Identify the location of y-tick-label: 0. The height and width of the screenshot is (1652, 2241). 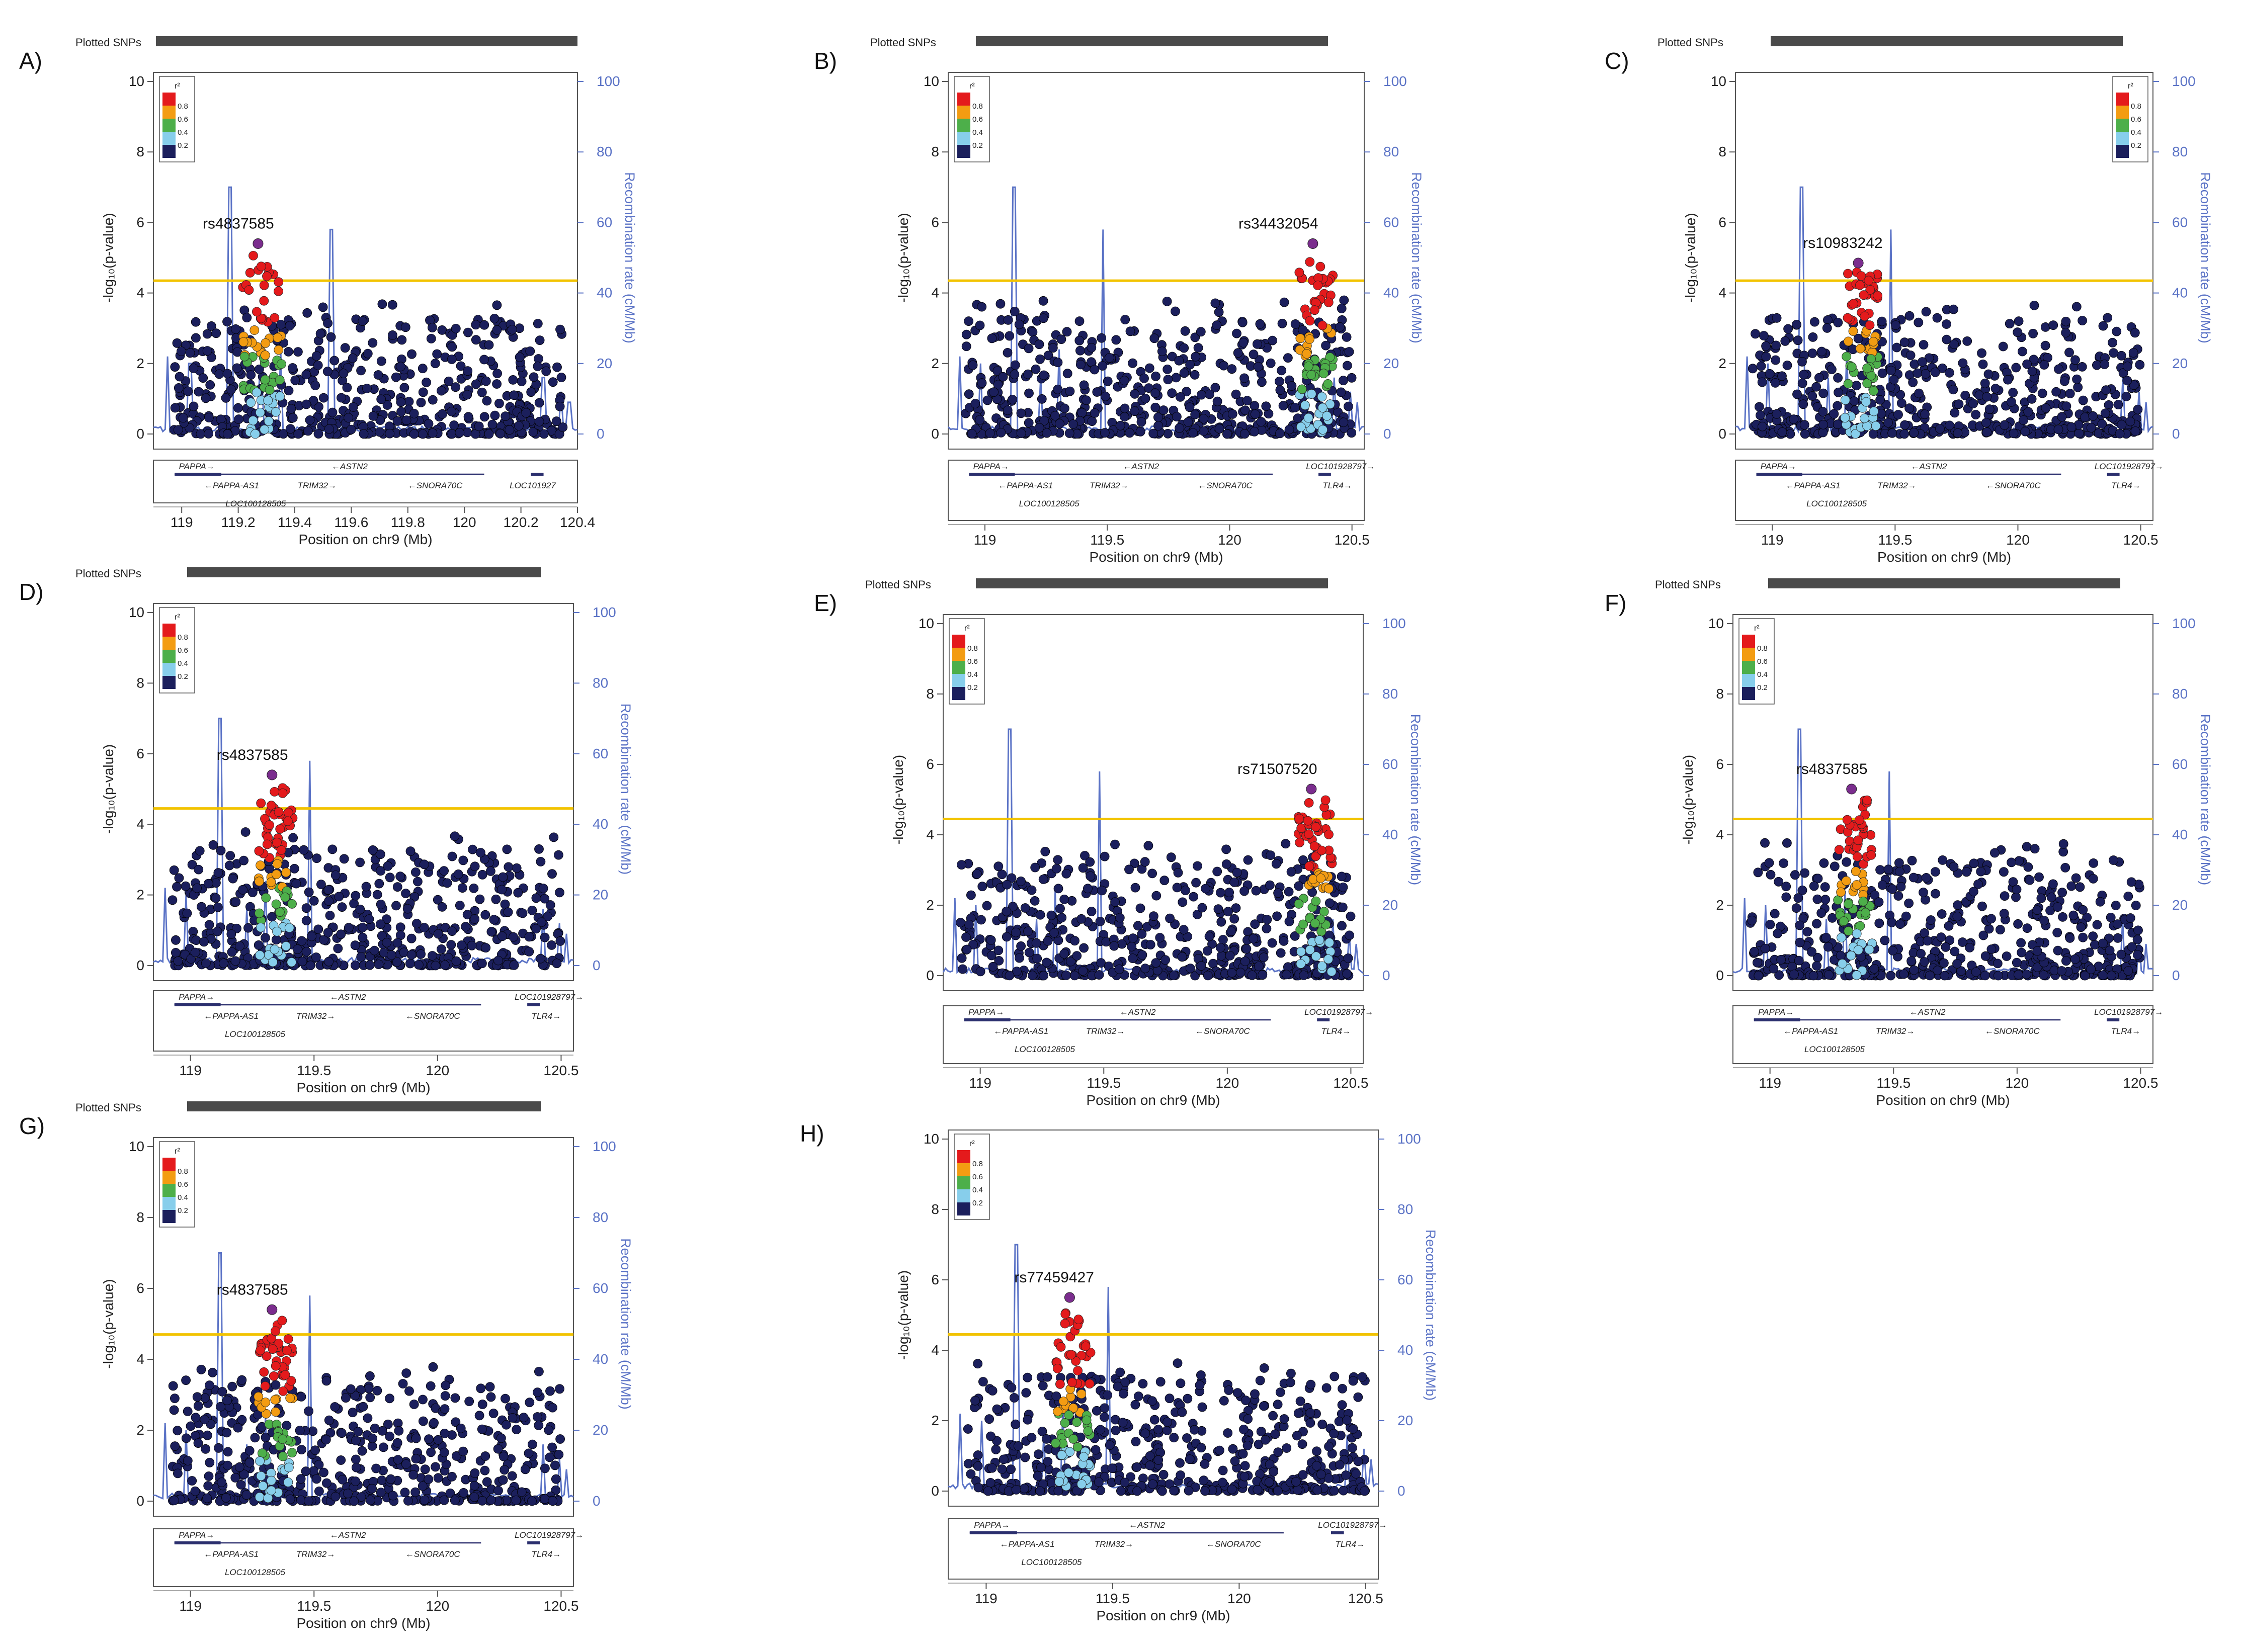
(140, 1501).